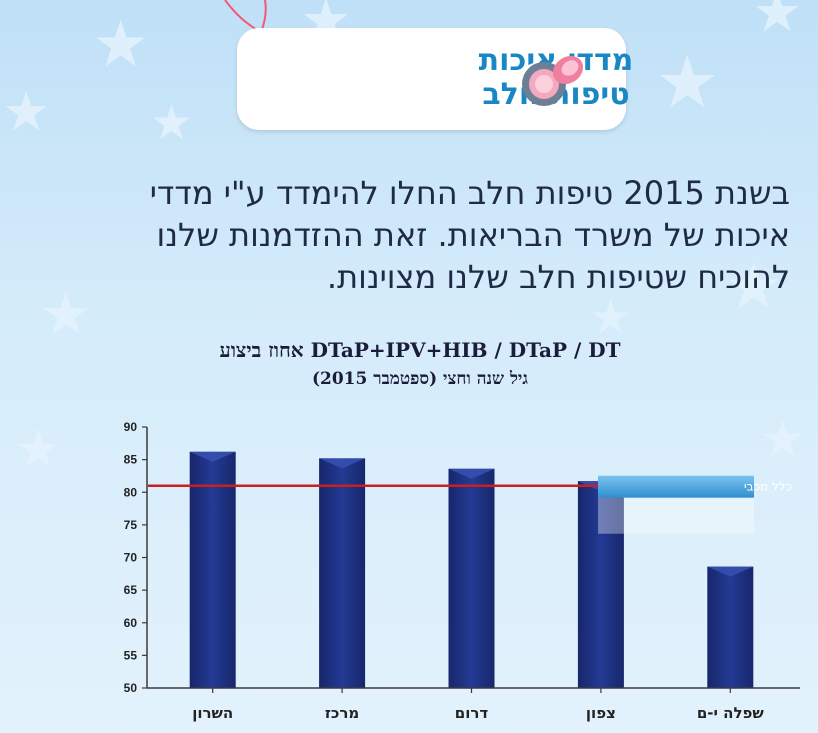 Image resolution: width=818 pixels, height=733 pixels. Describe the element at coordinates (131, 460) in the screenshot. I see `y-tick-label: 85` at that location.